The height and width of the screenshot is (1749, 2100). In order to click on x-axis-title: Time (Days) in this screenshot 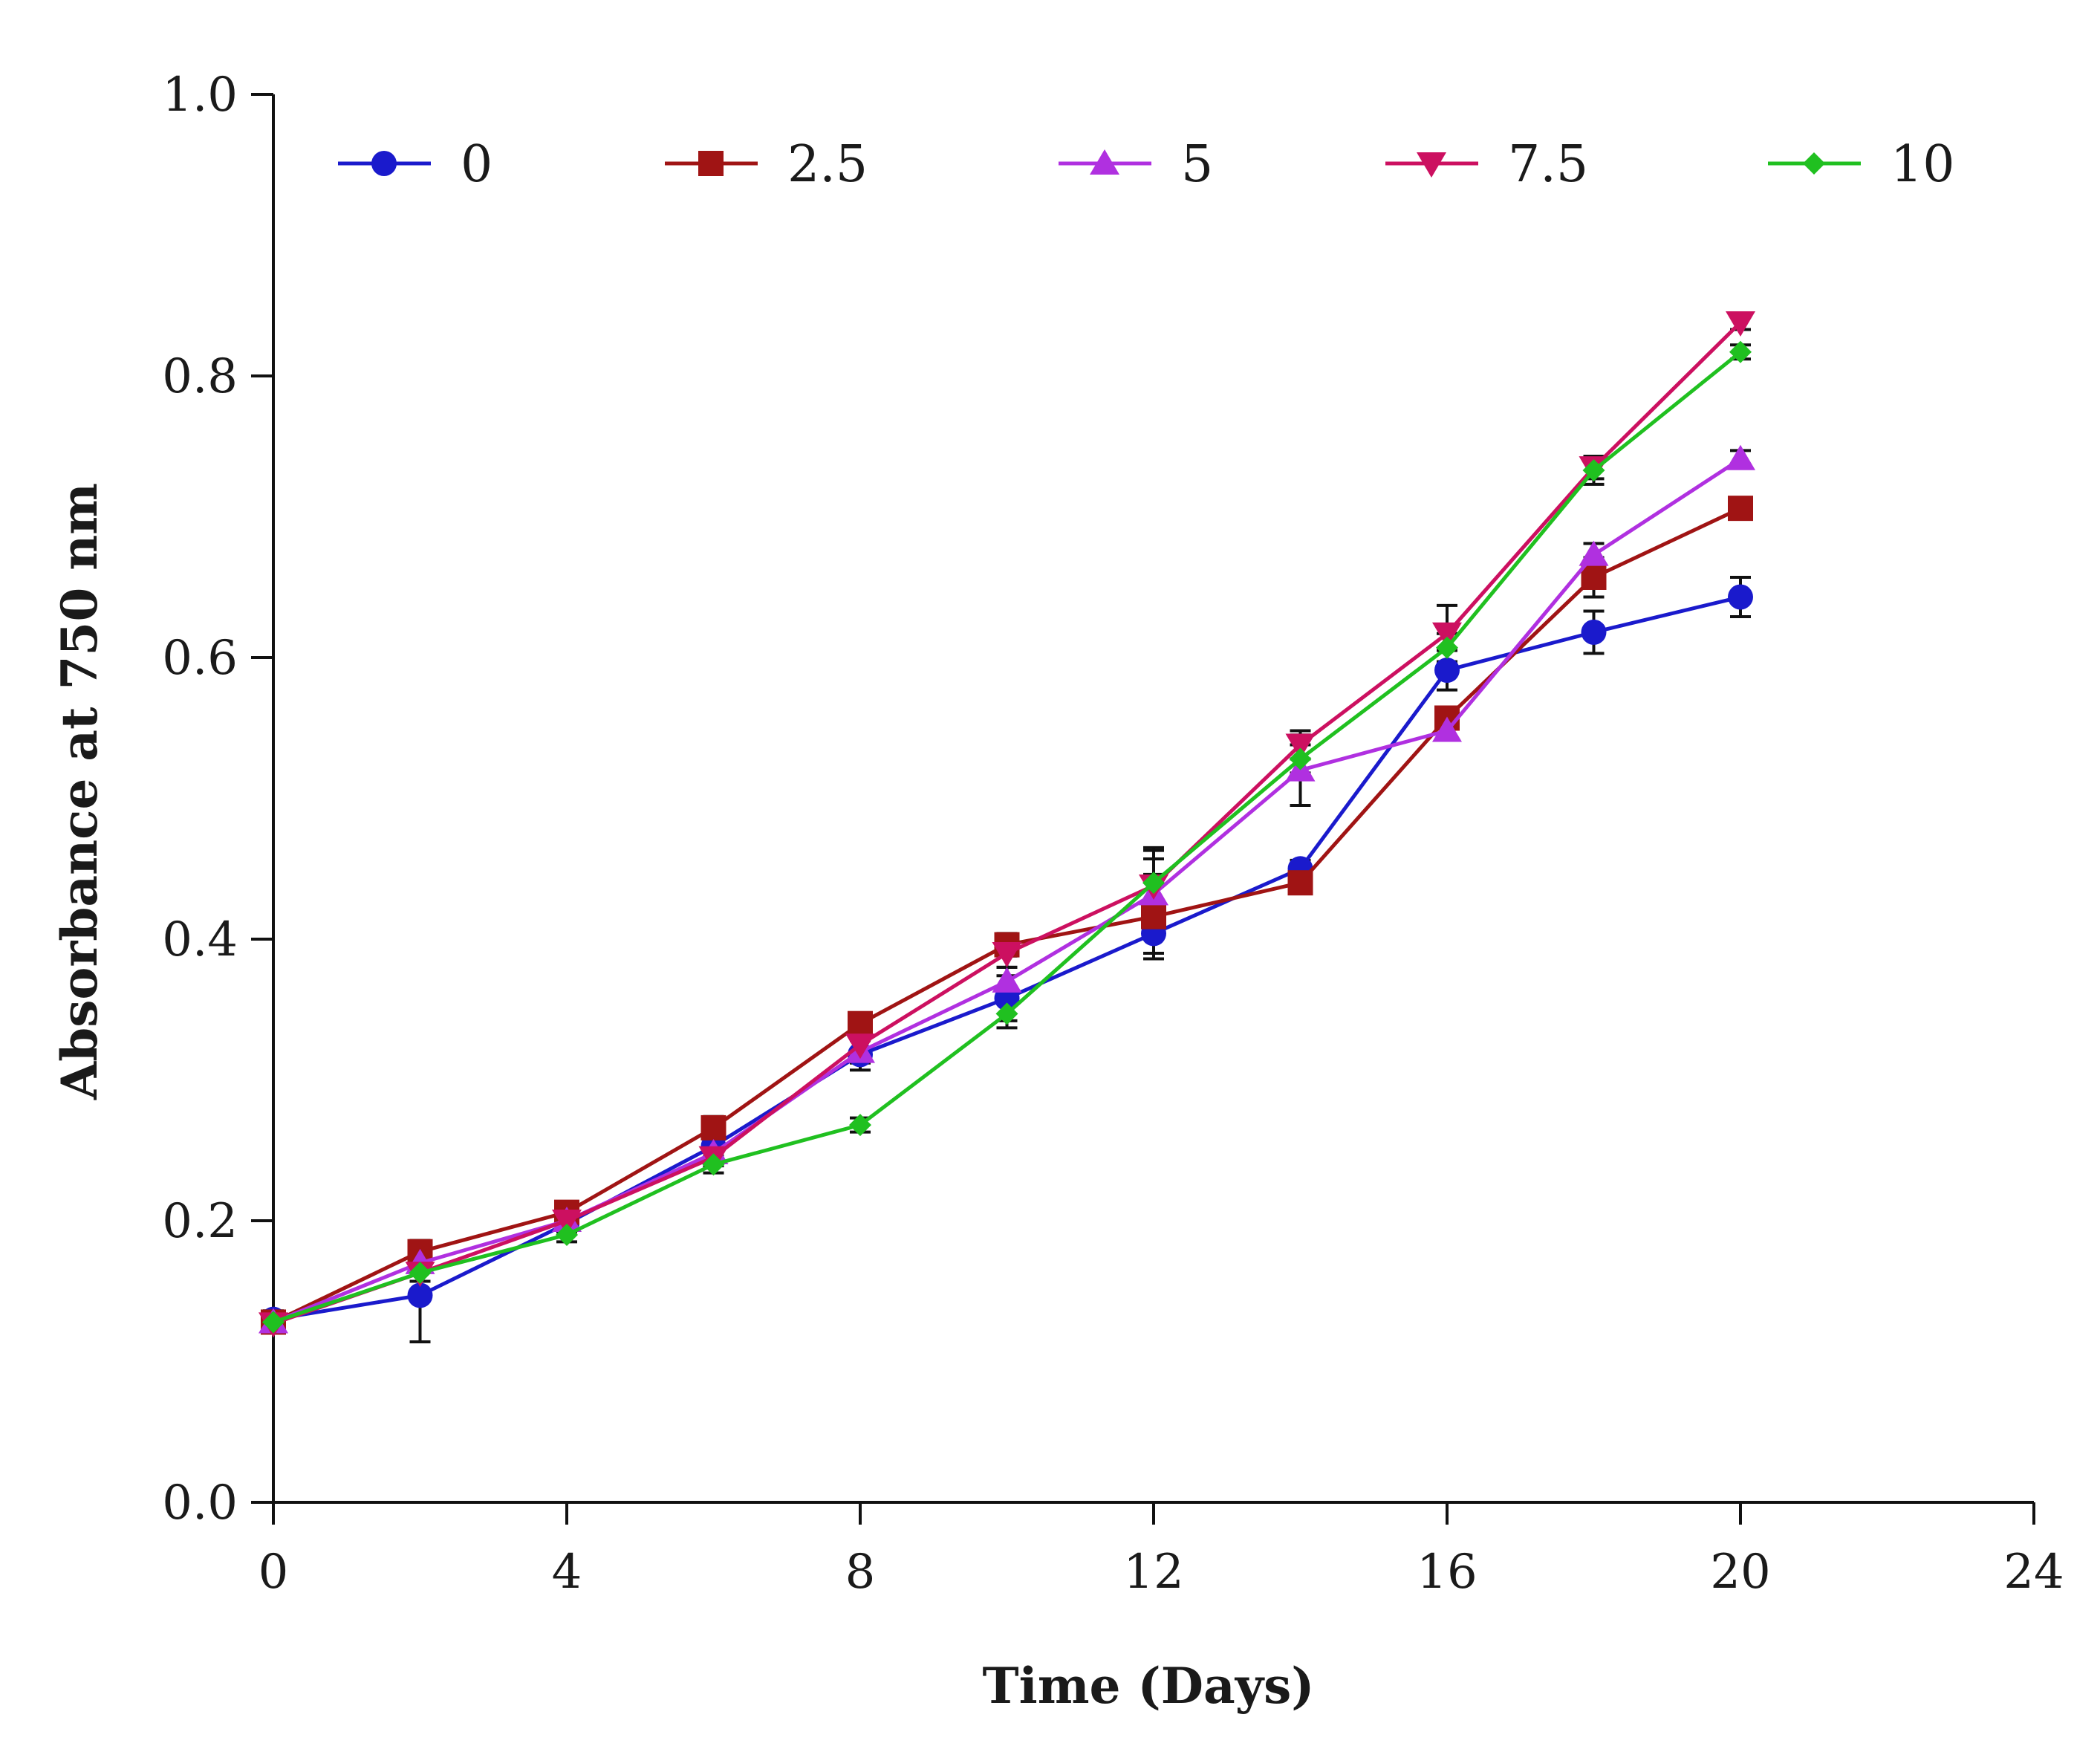, I will do `click(1149, 1686)`.